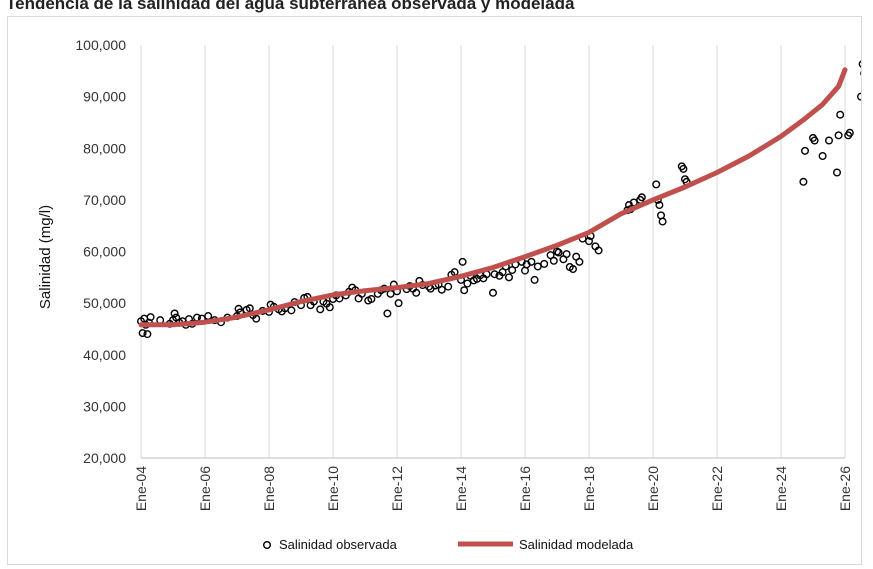 The image size is (873, 569). I want to click on y-tick-label: 70,000, so click(104, 200).